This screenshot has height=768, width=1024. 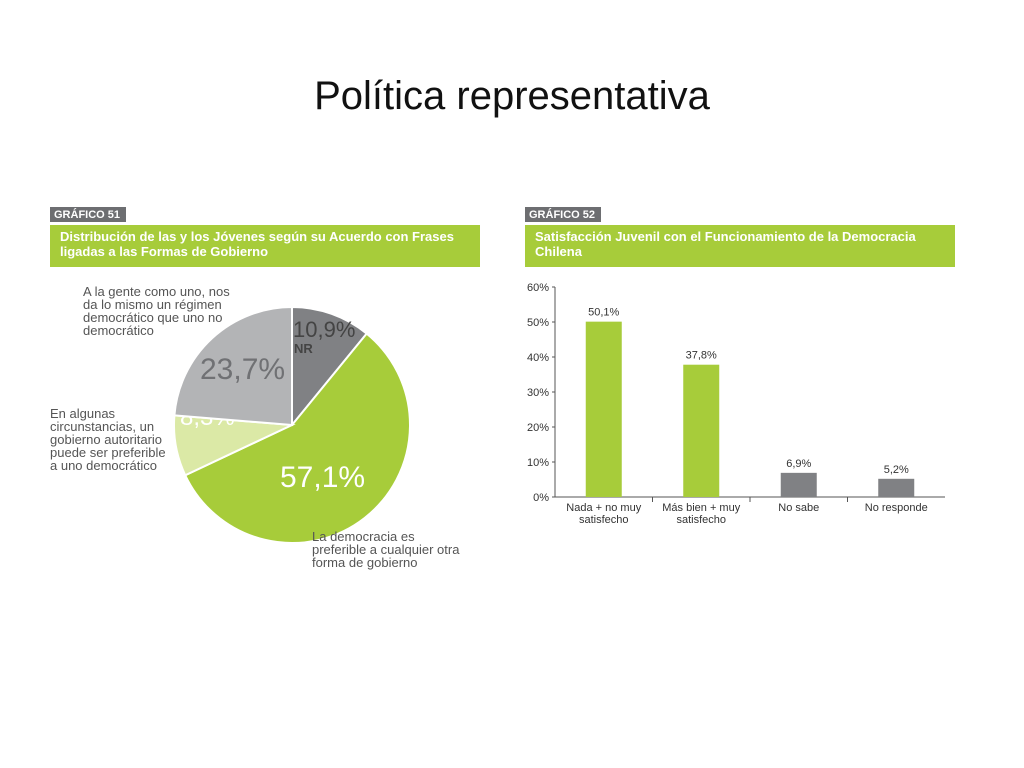 I want to click on bar-value-label: 6,9%, so click(x=798, y=464).